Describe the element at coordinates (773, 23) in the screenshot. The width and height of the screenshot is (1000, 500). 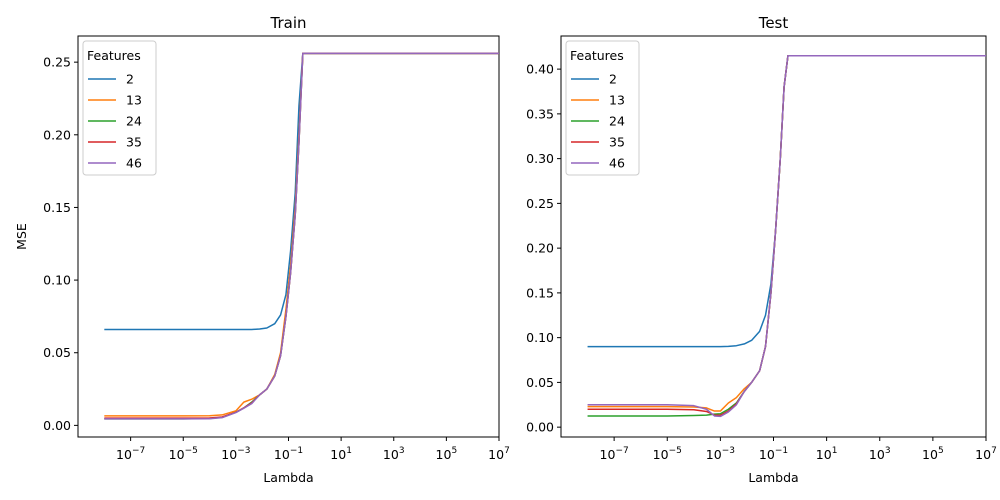
I see `chart-title: Test` at that location.